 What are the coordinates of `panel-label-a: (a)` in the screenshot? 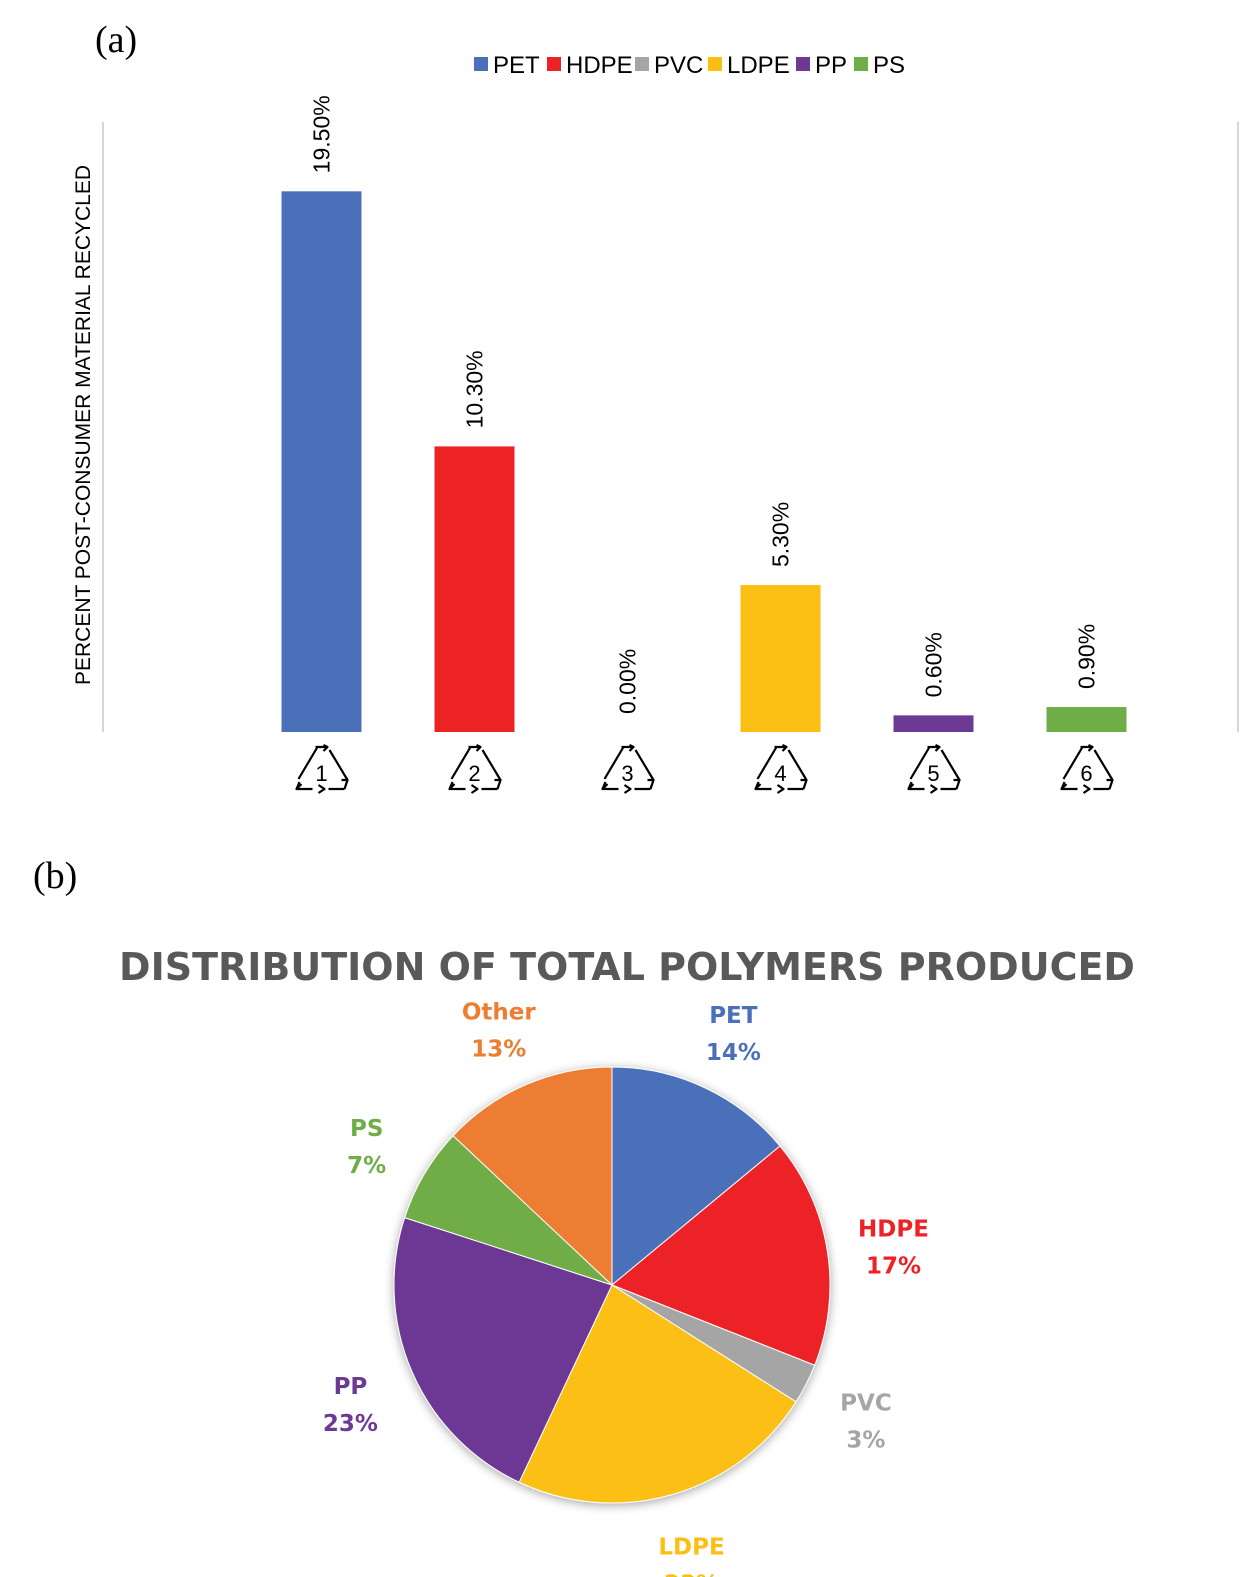 It's located at (116, 40).